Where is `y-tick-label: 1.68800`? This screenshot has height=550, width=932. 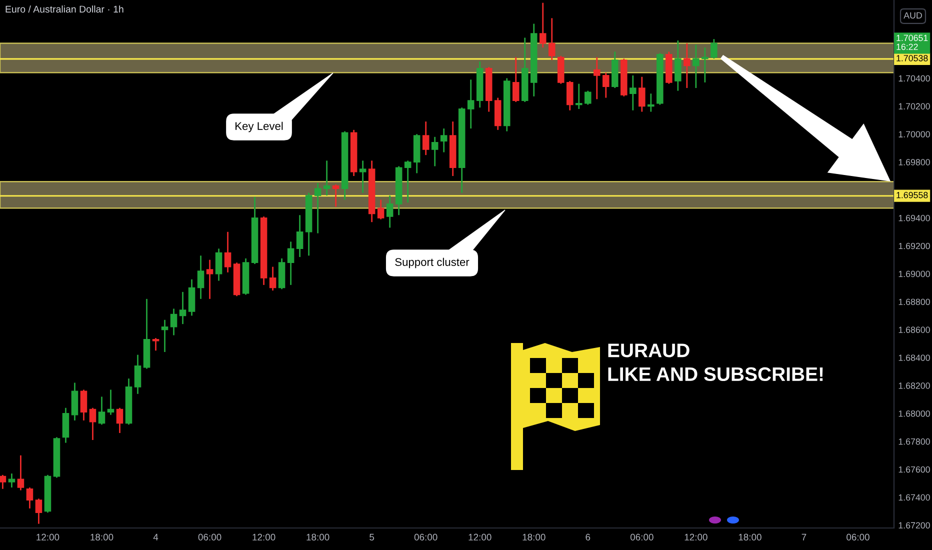 y-tick-label: 1.68800 is located at coordinates (914, 302).